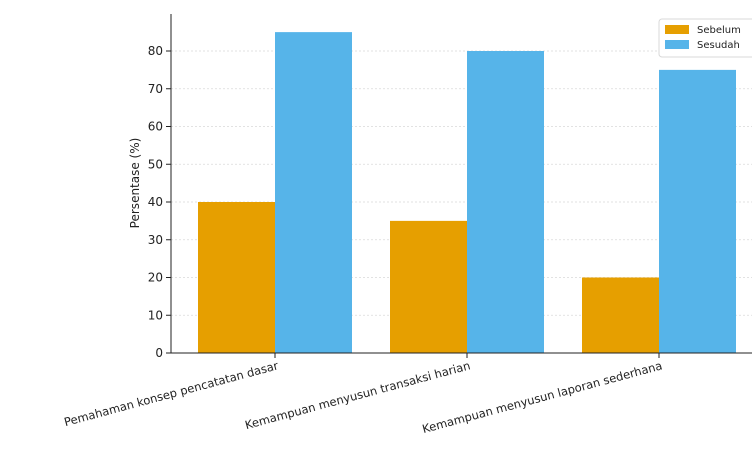  Describe the element at coordinates (155, 315) in the screenshot. I see `y-tick-label: 10` at that location.